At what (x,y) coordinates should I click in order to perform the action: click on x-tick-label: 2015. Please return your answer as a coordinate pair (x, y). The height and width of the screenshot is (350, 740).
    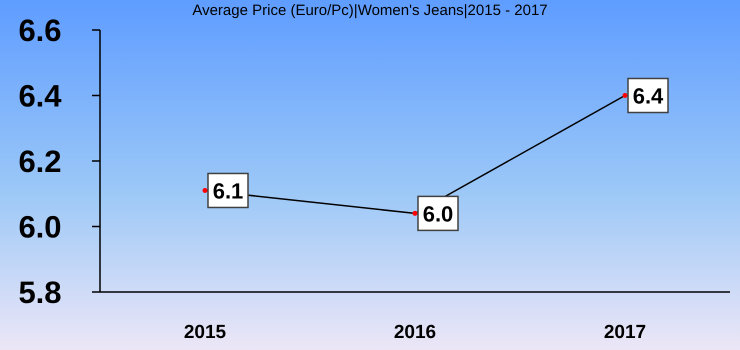
    Looking at the image, I should click on (205, 332).